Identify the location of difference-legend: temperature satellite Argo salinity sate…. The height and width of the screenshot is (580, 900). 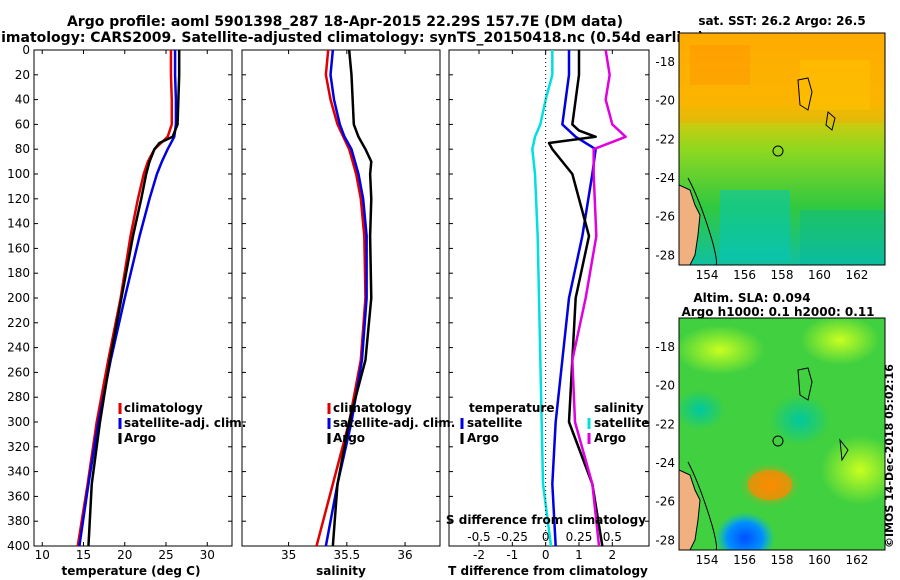
(554, 423).